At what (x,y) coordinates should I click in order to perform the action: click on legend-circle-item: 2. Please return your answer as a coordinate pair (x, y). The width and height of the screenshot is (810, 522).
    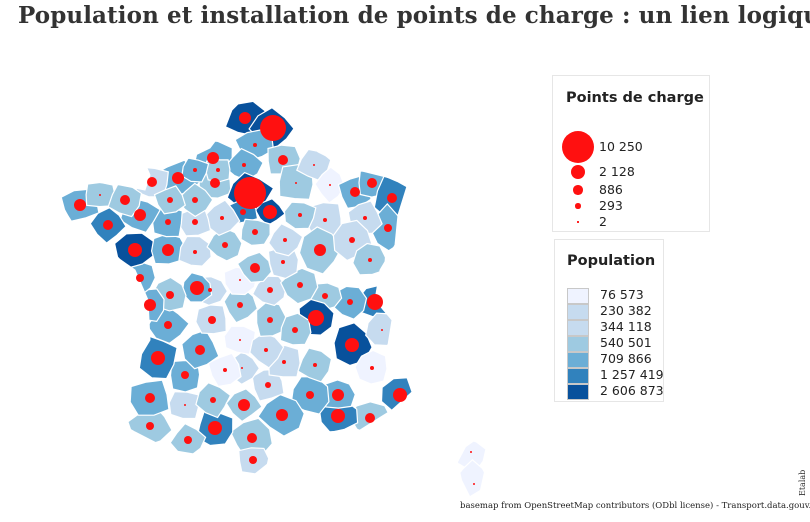
    Looking at the image, I should click on (631, 222).